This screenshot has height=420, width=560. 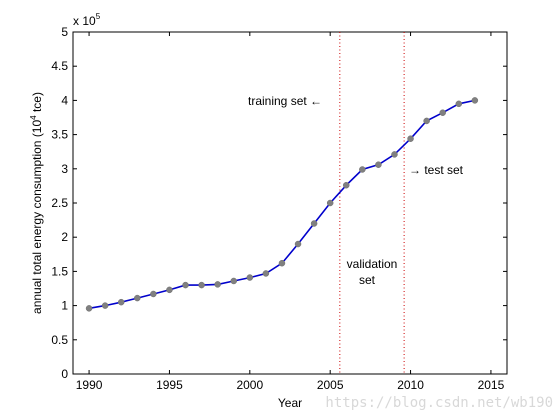 I want to click on y-tick-label: 3, so click(x=64, y=169).